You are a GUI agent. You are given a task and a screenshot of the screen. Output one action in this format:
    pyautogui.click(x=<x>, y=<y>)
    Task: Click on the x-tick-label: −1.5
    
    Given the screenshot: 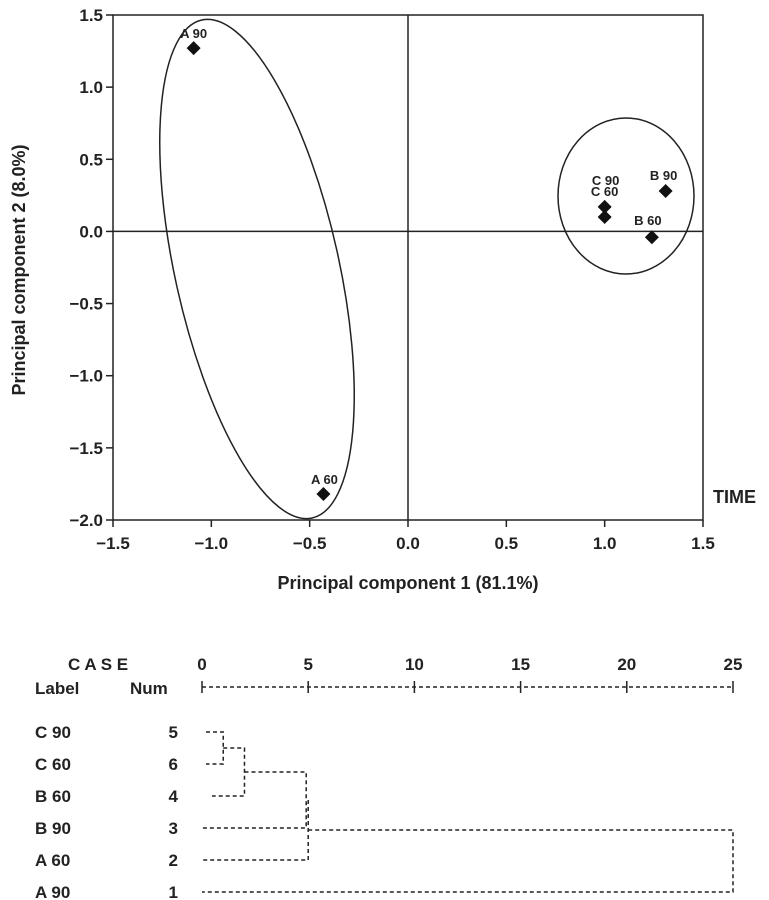 What is the action you would take?
    pyautogui.click(x=113, y=543)
    